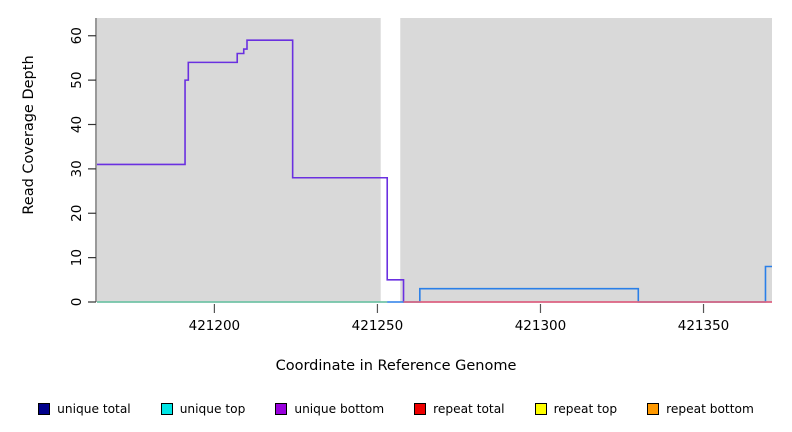 The height and width of the screenshot is (432, 792). What do you see at coordinates (77, 168) in the screenshot?
I see `axis-tick-label: 30` at bounding box center [77, 168].